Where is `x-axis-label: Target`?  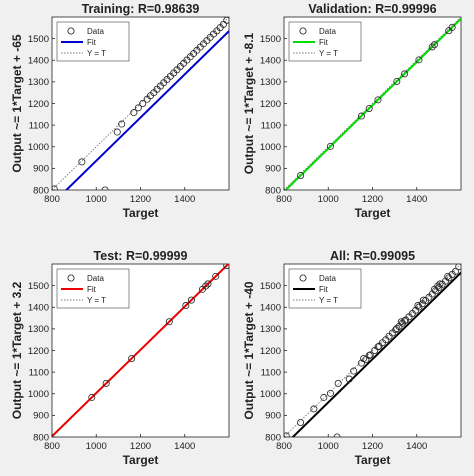
x-axis-label: Target is located at coordinates (373, 460).